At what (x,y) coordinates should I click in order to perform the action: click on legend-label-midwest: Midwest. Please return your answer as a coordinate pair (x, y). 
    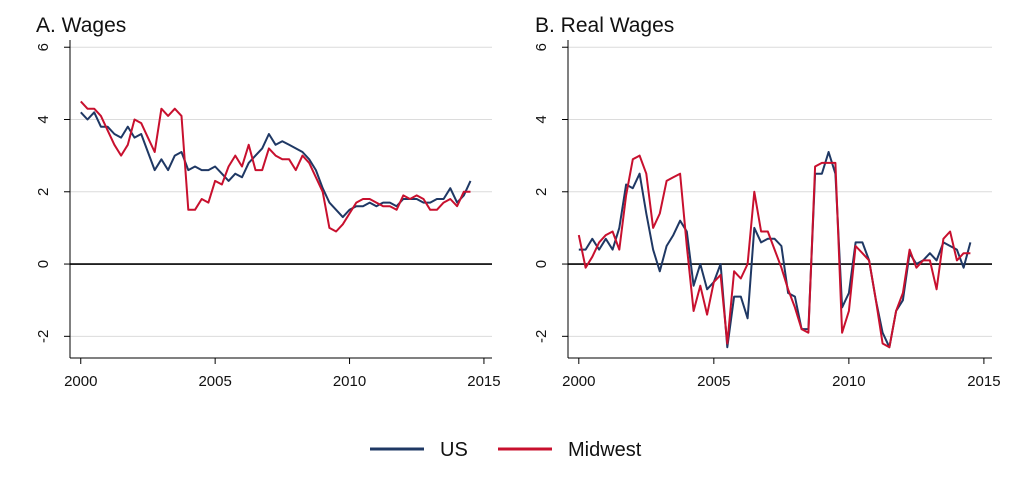
    Looking at the image, I should click on (605, 450).